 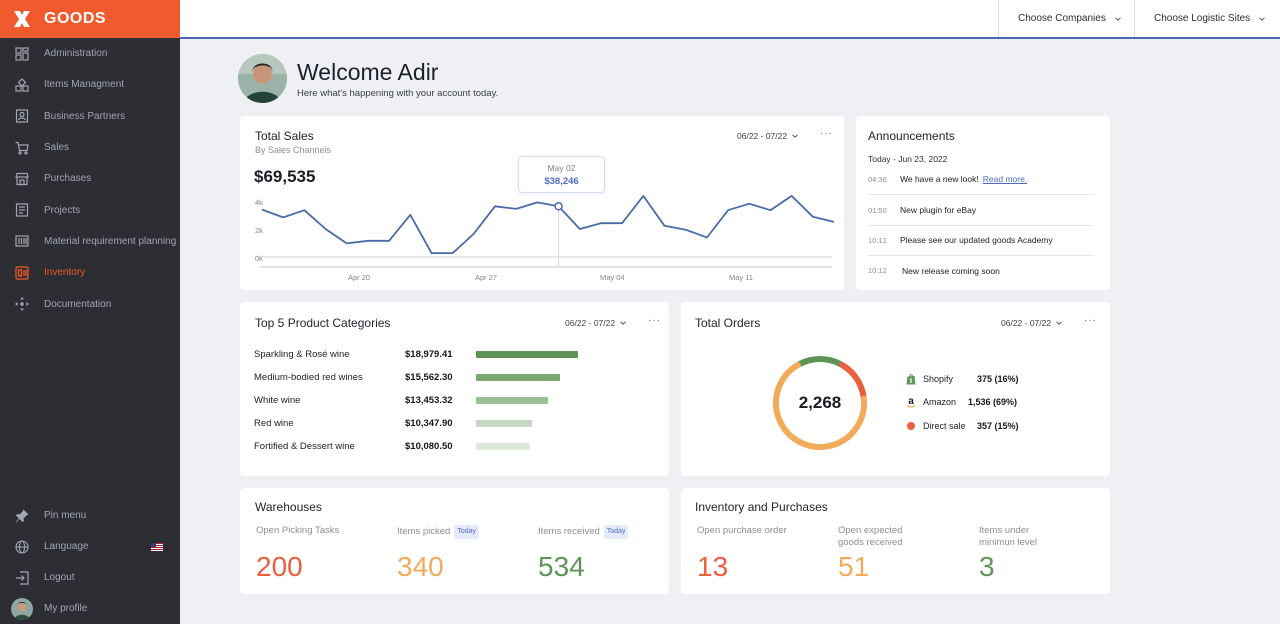 What do you see at coordinates (429, 400) in the screenshot?
I see `category-value: $13,453.32` at bounding box center [429, 400].